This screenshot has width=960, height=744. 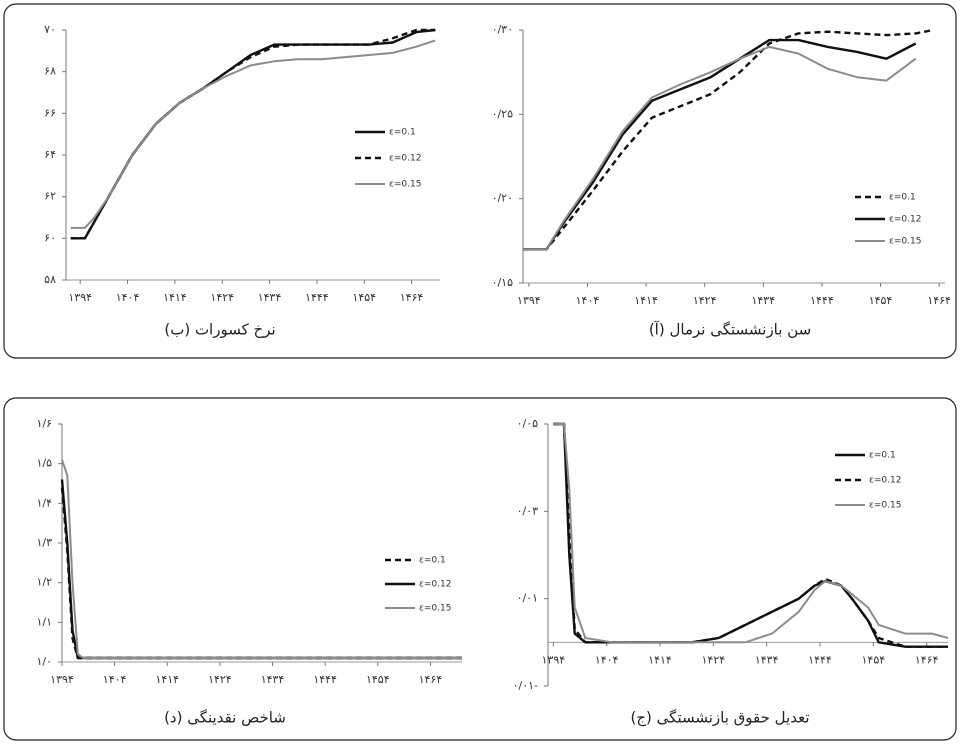 I want to click on y-tick-label: ۱/۴, so click(x=44, y=502).